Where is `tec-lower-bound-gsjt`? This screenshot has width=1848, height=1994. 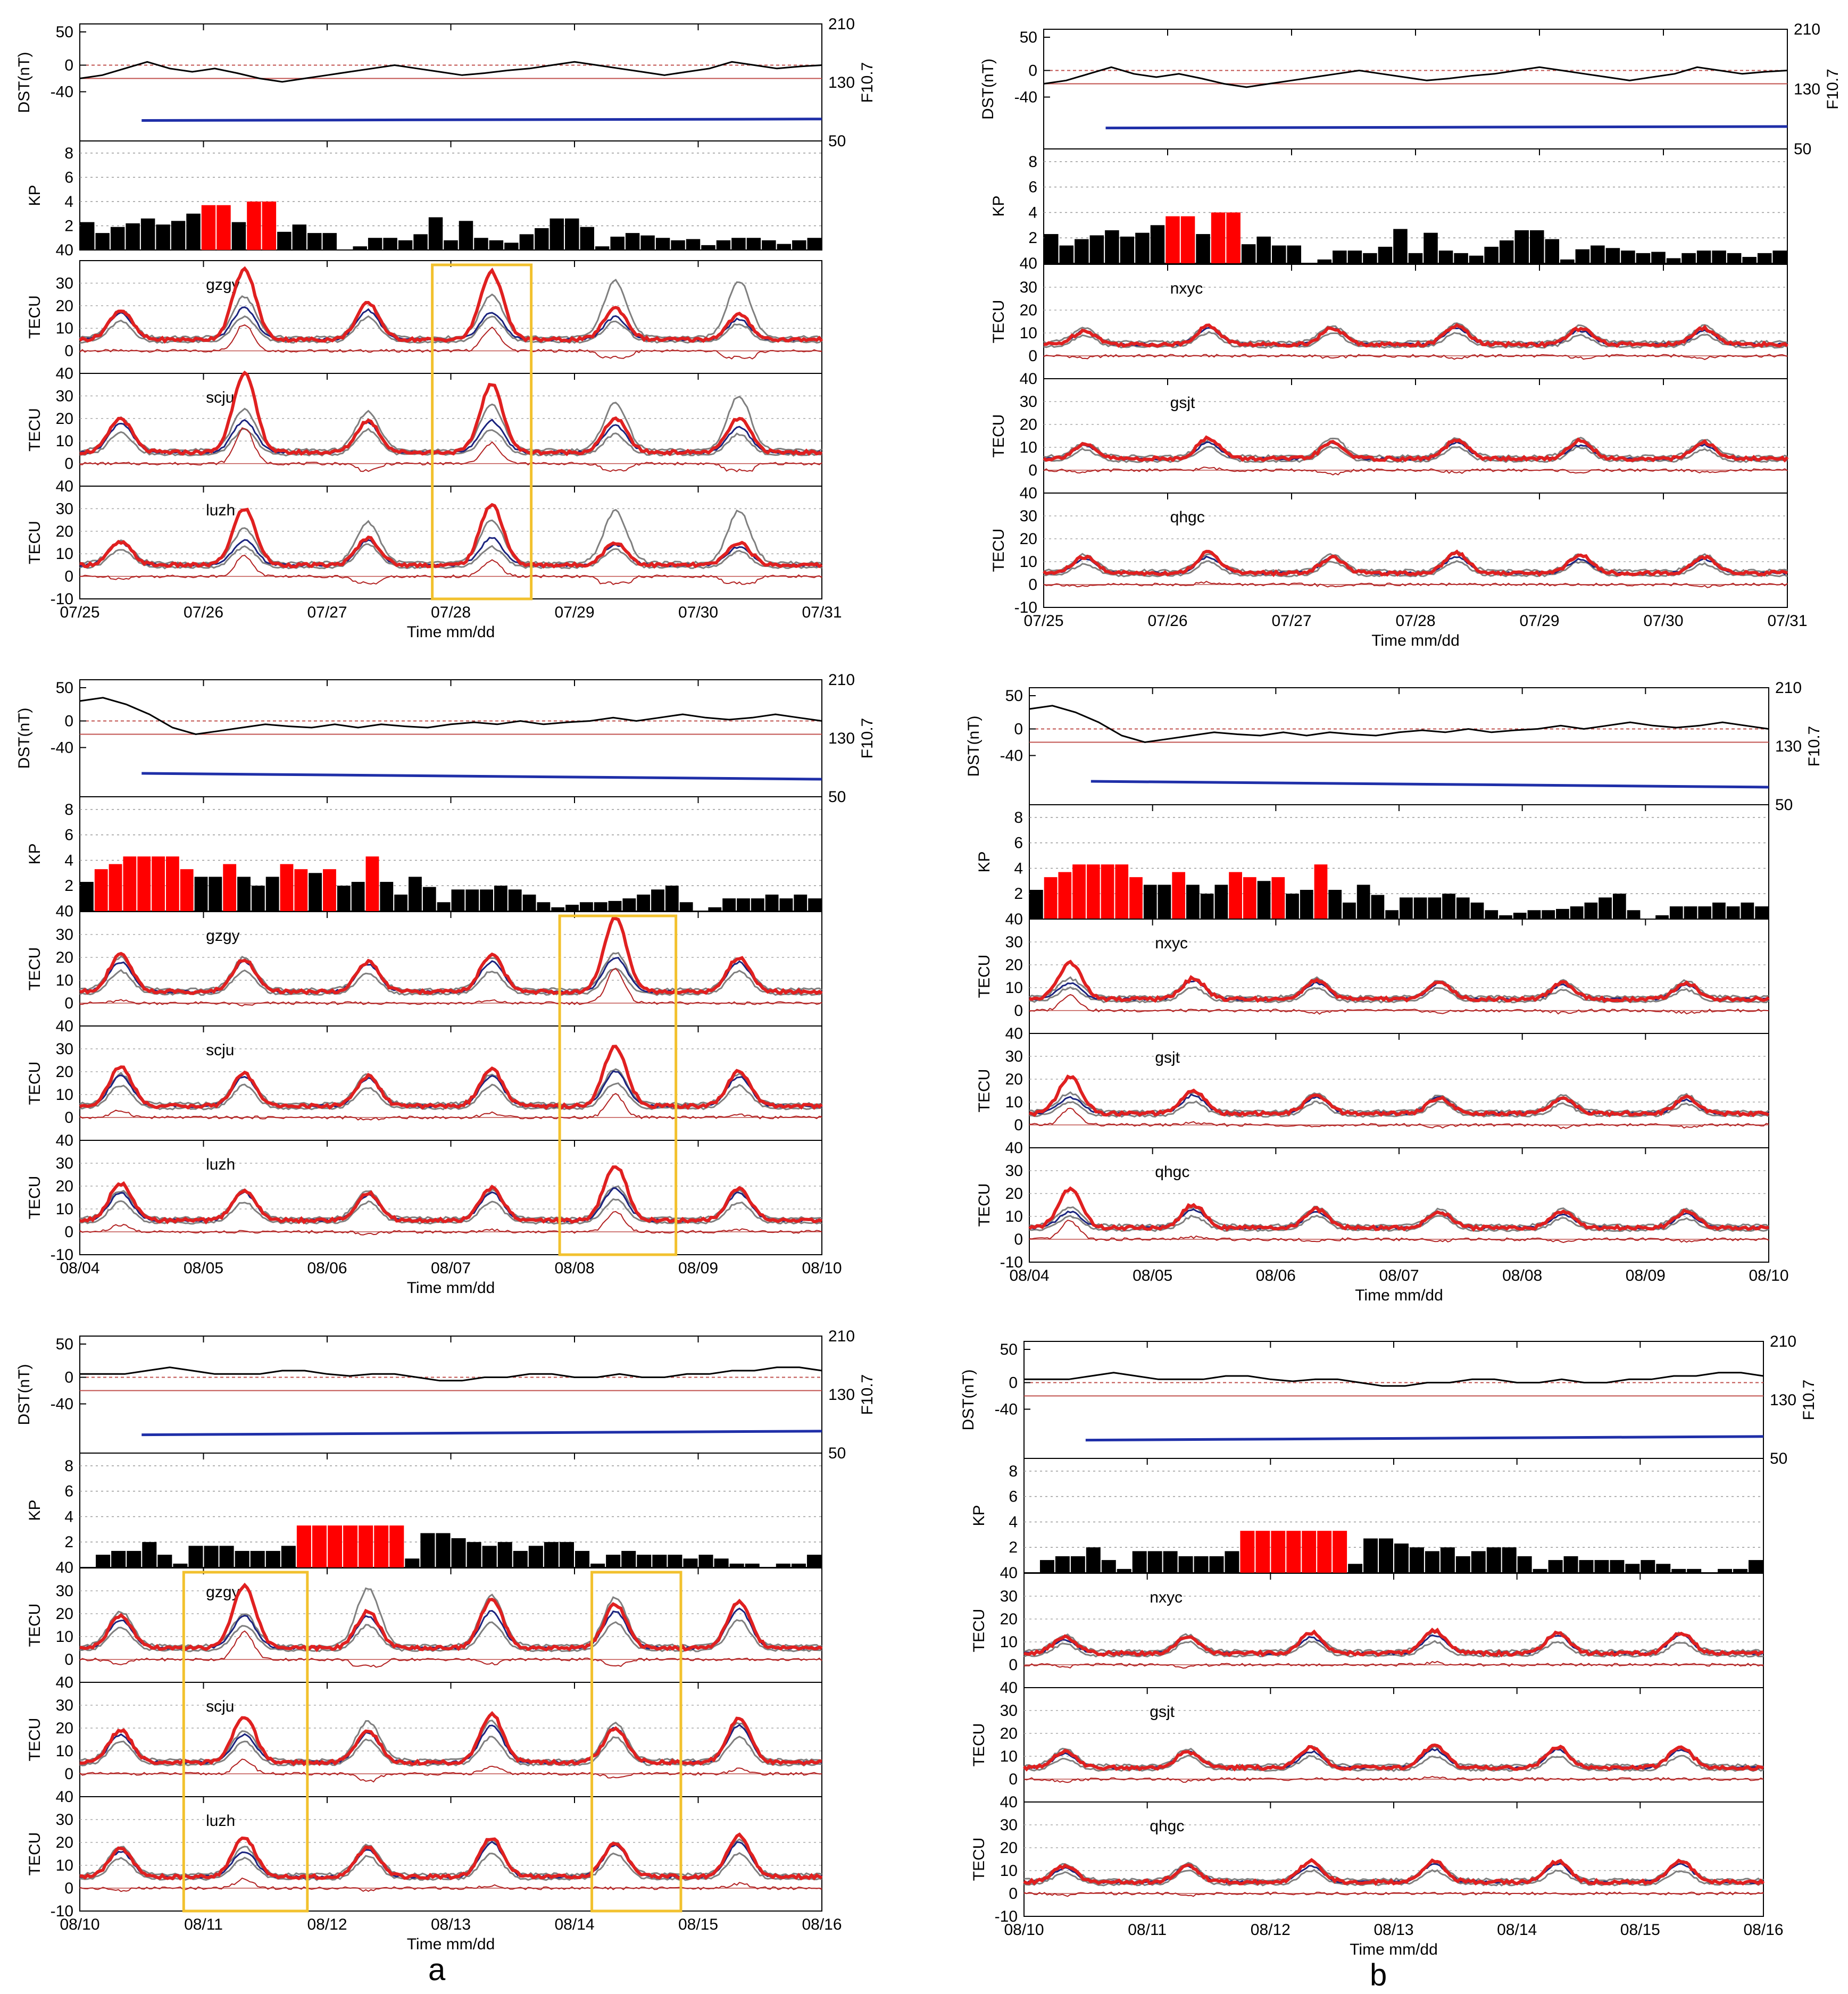
tec-lower-bound-gsjt is located at coordinates (1394, 1763).